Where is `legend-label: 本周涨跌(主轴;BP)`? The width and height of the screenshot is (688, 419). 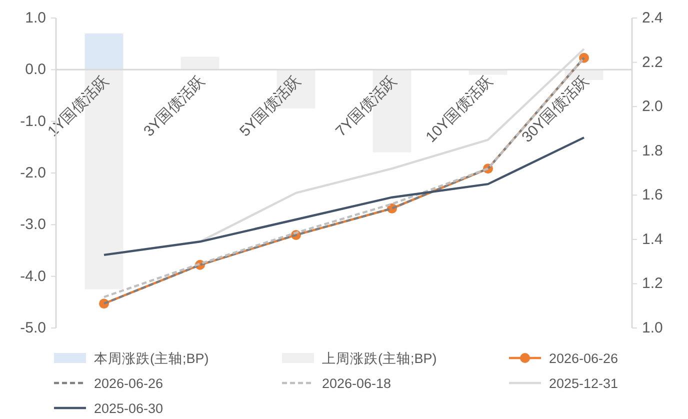 legend-label: 本周涨跌(主轴;BP) is located at coordinates (151, 358).